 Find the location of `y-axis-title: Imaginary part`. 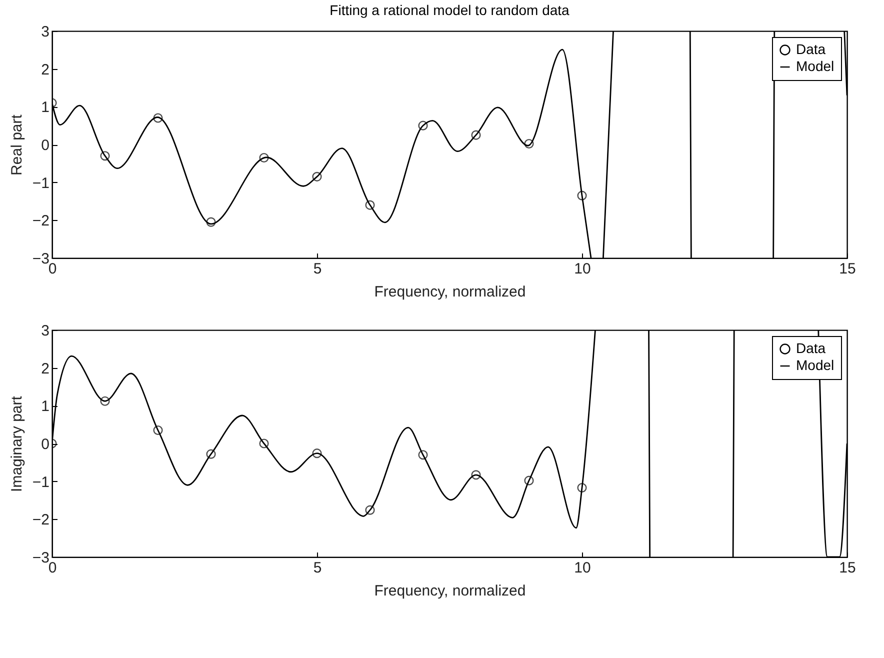

y-axis-title: Imaginary part is located at coordinates (17, 443).